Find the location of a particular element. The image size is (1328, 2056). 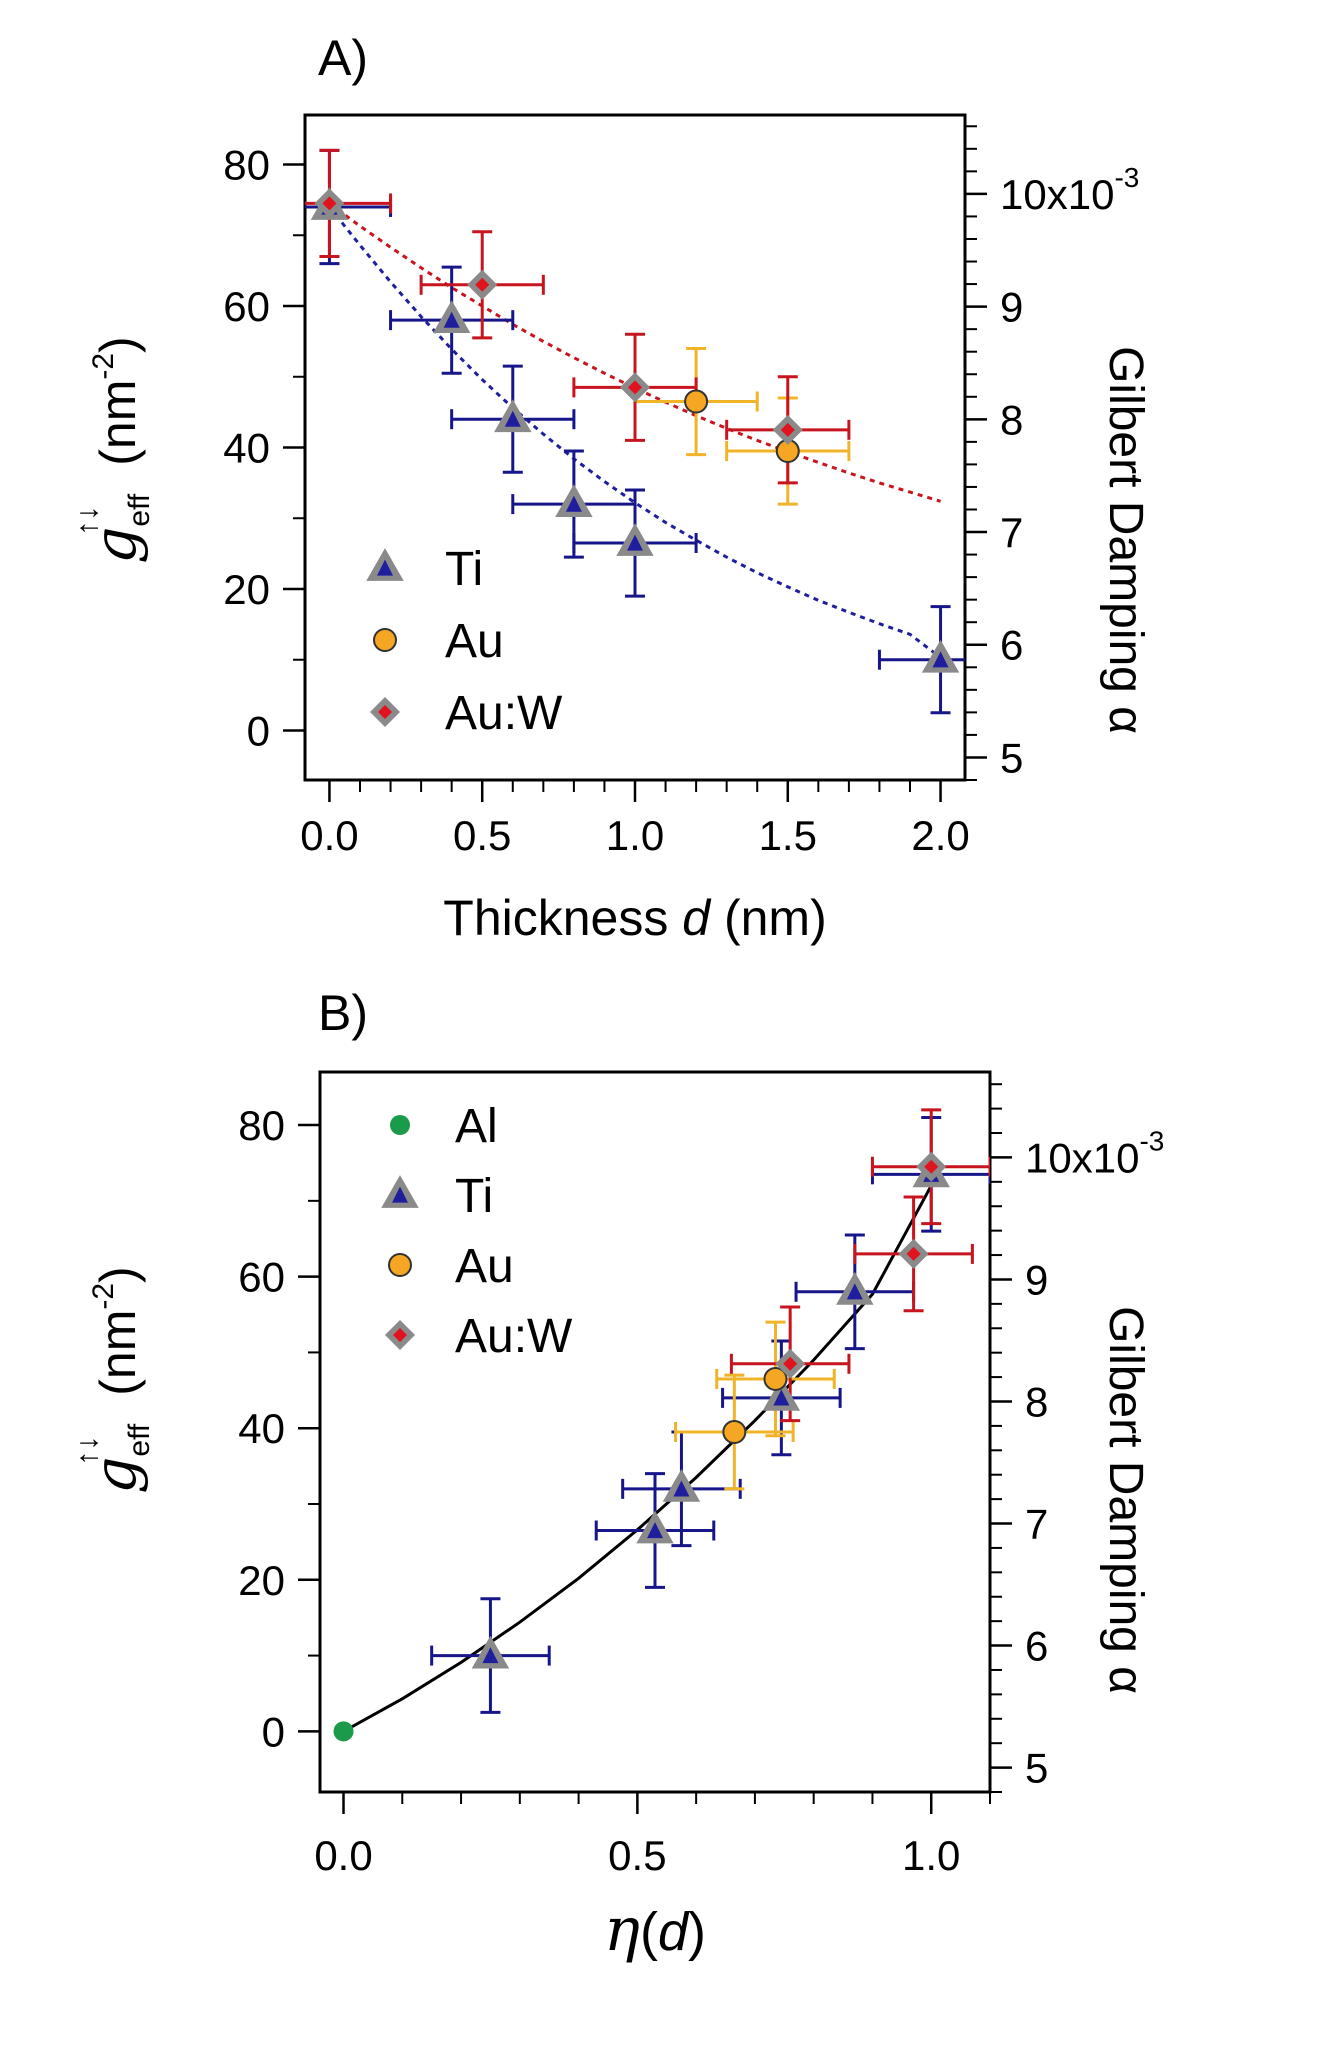

x-axis-var: d is located at coordinates (674, 1932).